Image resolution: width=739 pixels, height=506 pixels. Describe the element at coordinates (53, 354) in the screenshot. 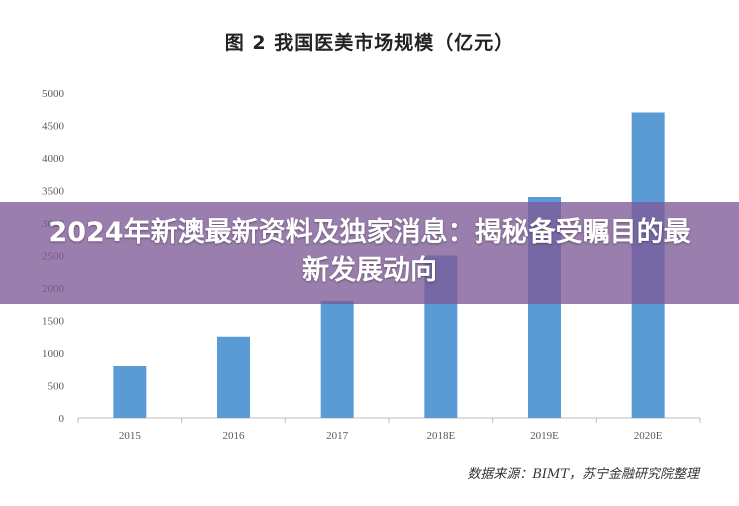

I see `y-tick-label: 1000` at that location.